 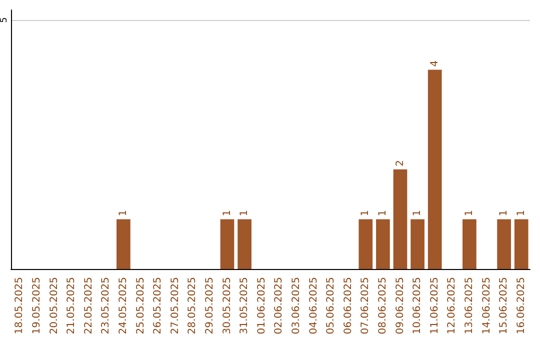 I want to click on x-tick-label: 22.05.2025, so click(x=88, y=305).